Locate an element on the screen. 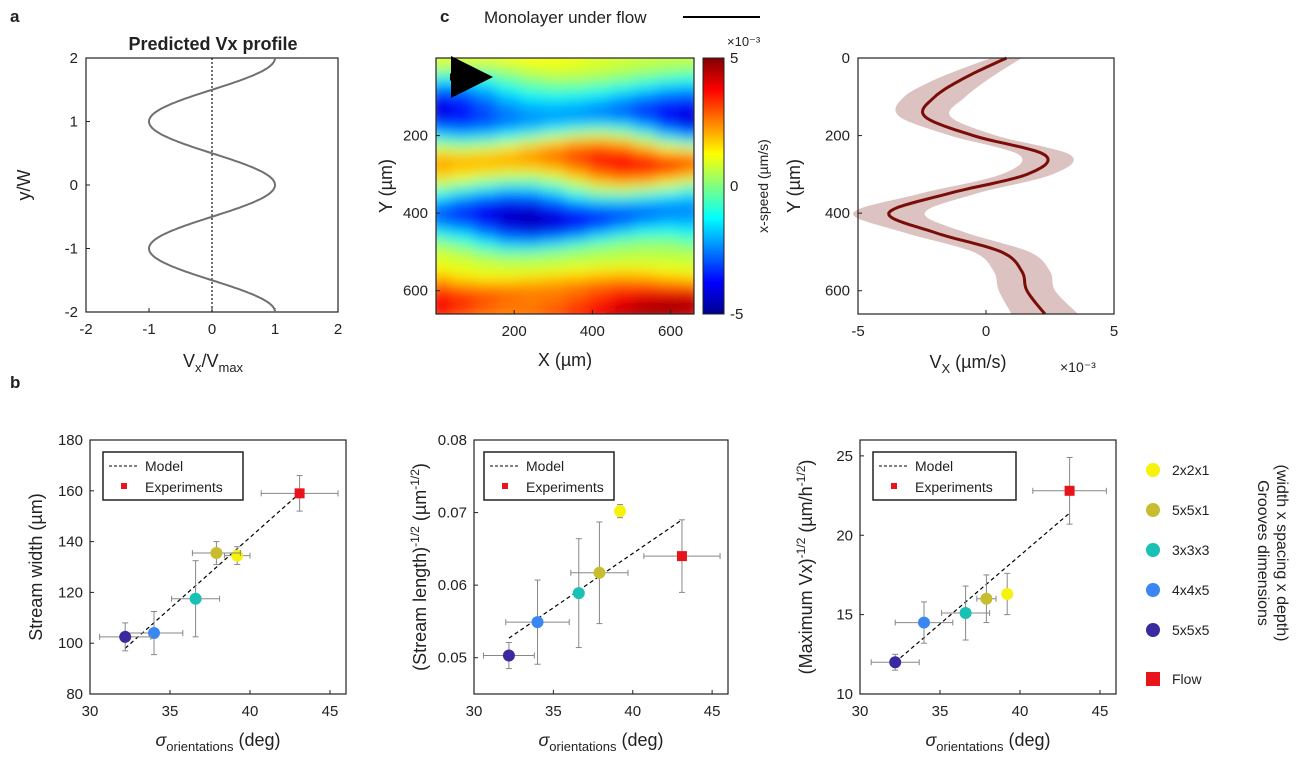 This screenshot has width=1299, height=762. grooves-legend-title-1: Grooves dimensions is located at coordinates (1262, 553).